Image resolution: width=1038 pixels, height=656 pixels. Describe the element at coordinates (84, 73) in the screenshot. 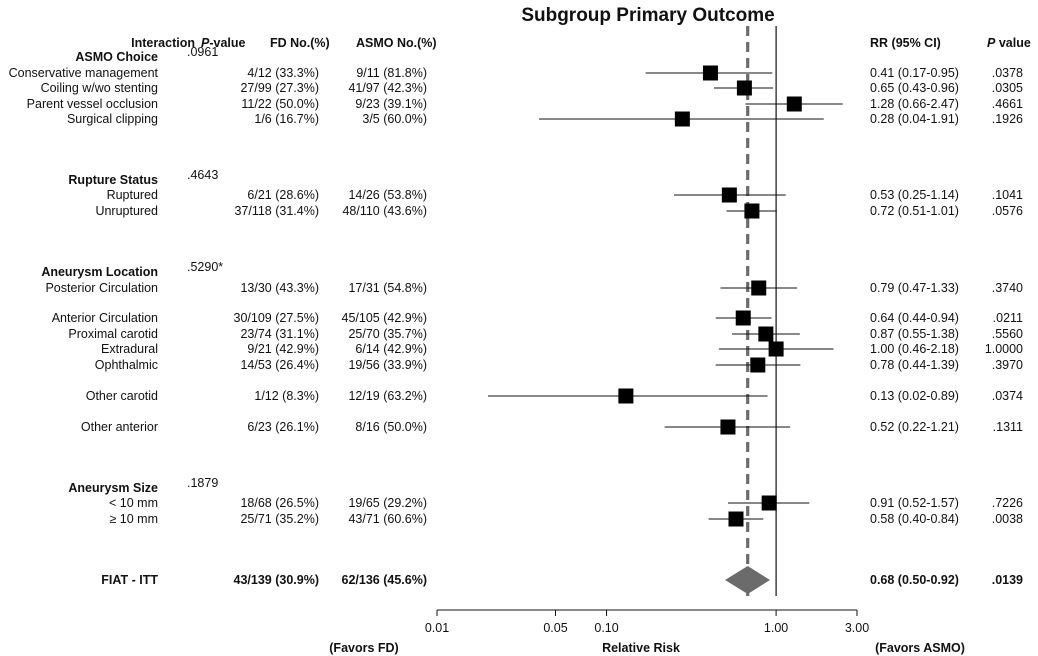

I see `subgroup-label: Conservative management` at that location.